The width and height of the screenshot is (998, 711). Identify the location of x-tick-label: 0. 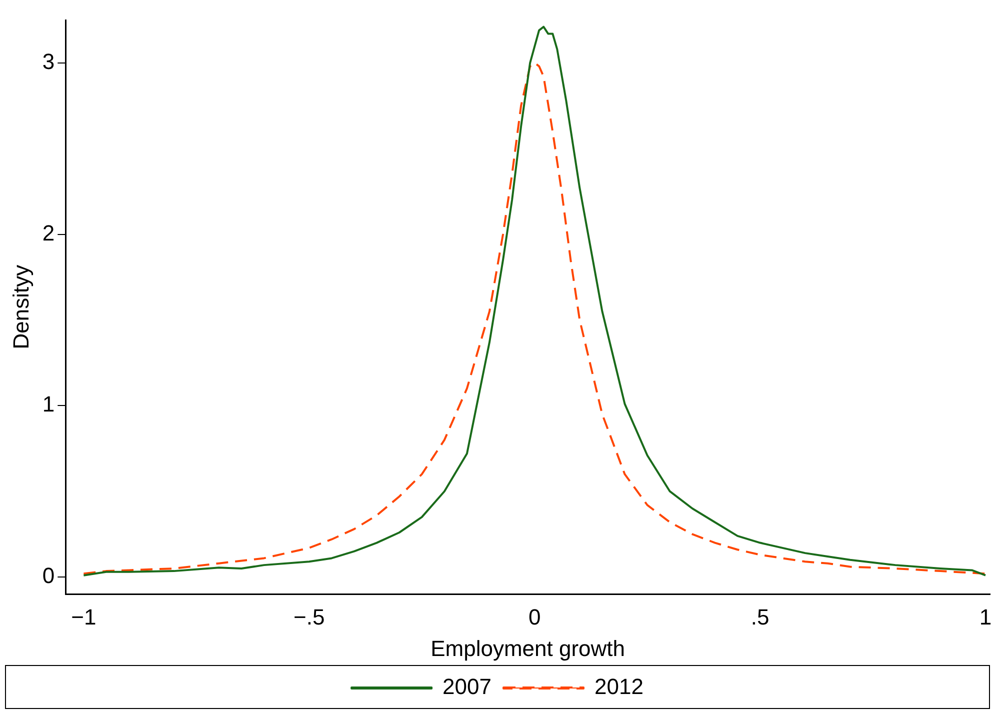
(534, 617).